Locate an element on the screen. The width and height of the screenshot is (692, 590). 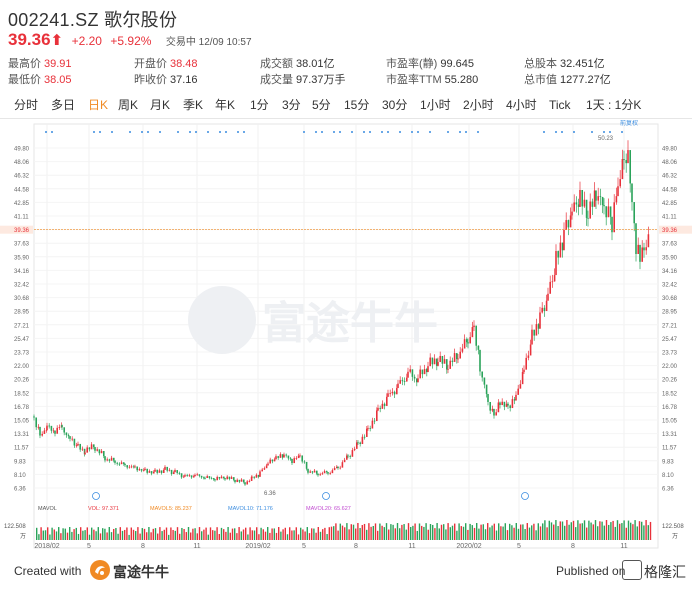
tab-9: 5分 is located at coordinates (321, 105).